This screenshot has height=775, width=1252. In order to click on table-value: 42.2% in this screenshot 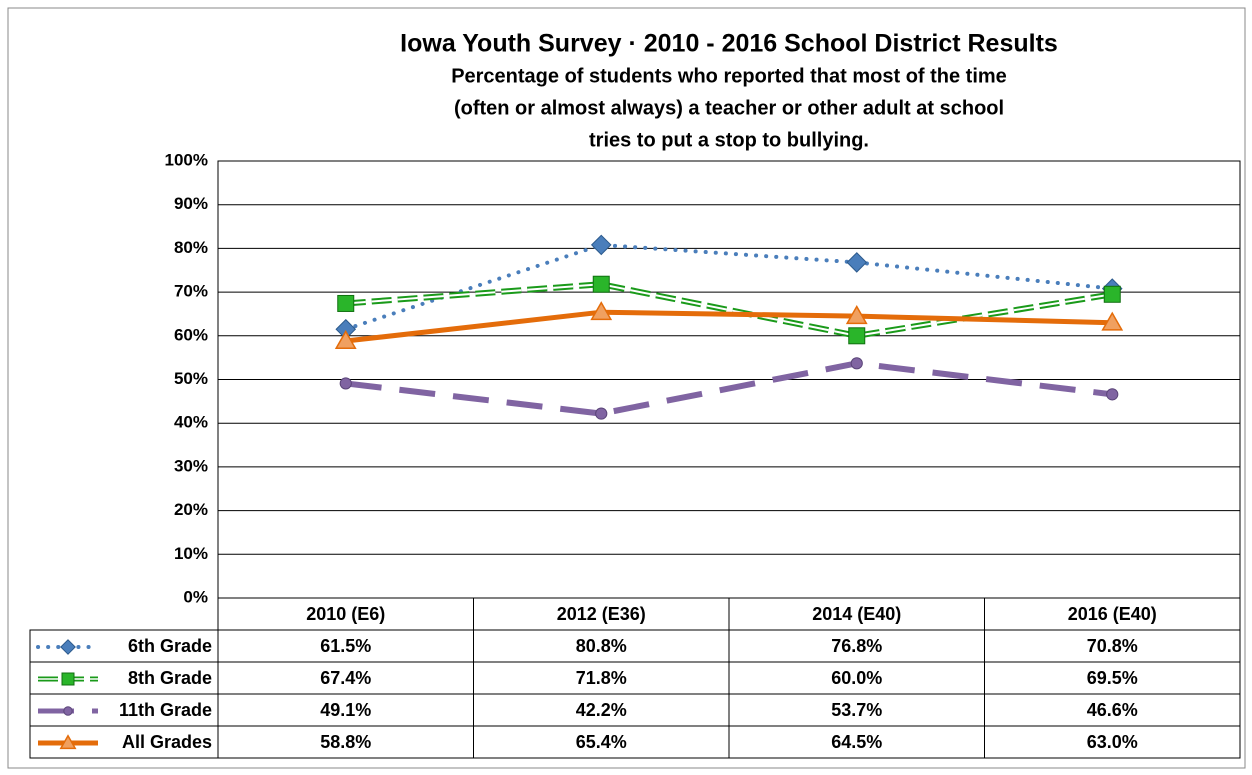, I will do `click(601, 710)`.